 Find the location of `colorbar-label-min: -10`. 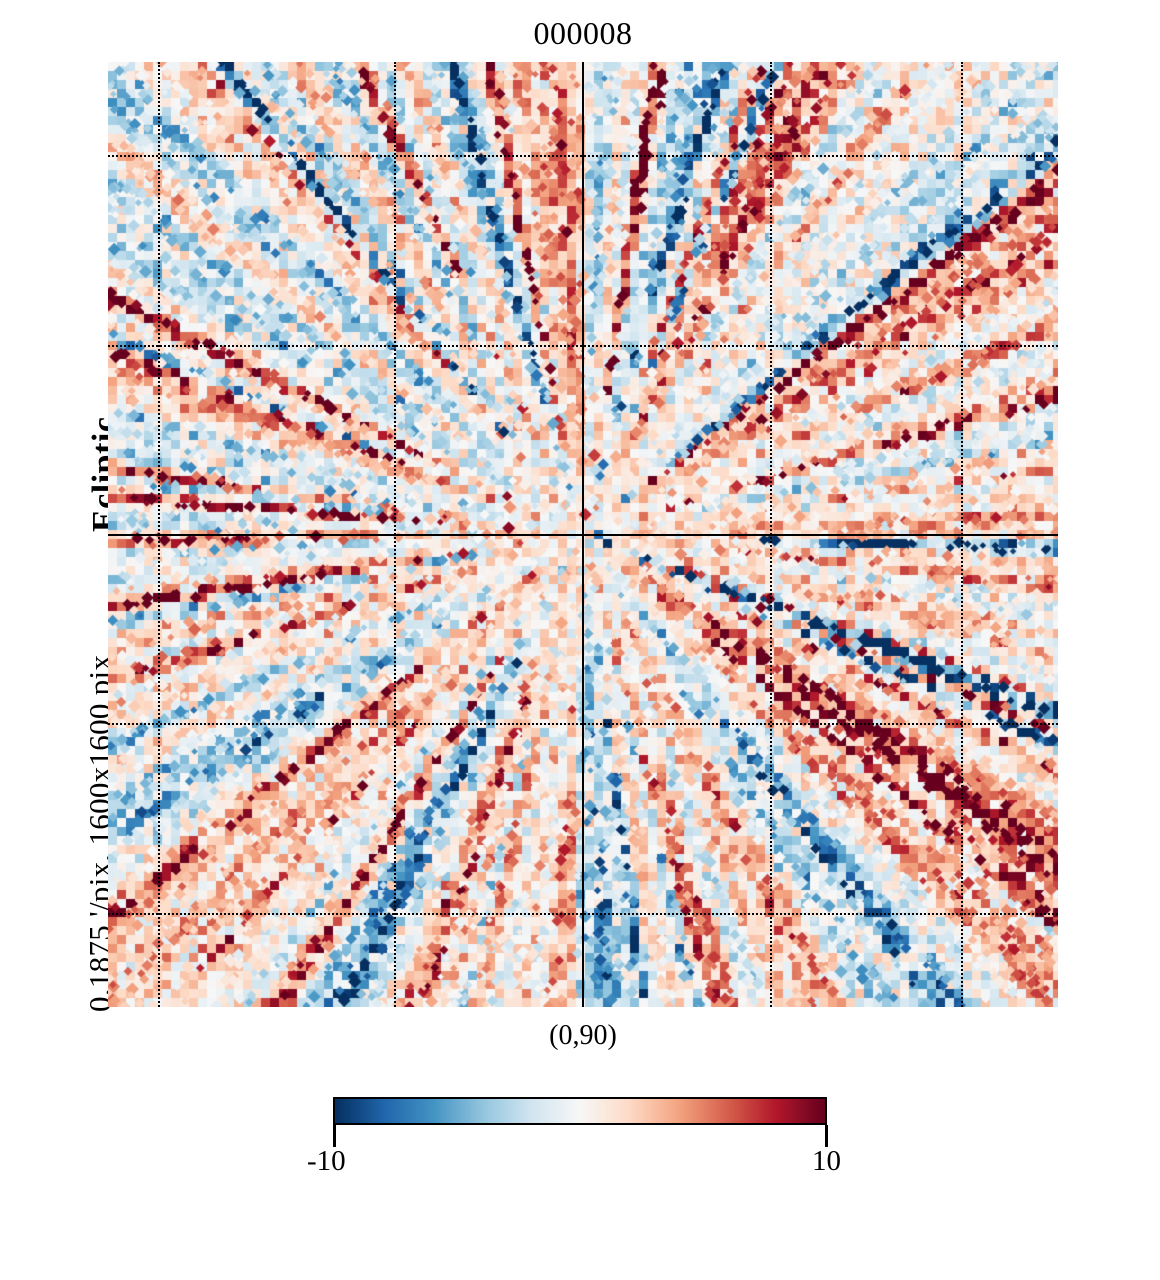

colorbar-label-min: -10 is located at coordinates (326, 1161).